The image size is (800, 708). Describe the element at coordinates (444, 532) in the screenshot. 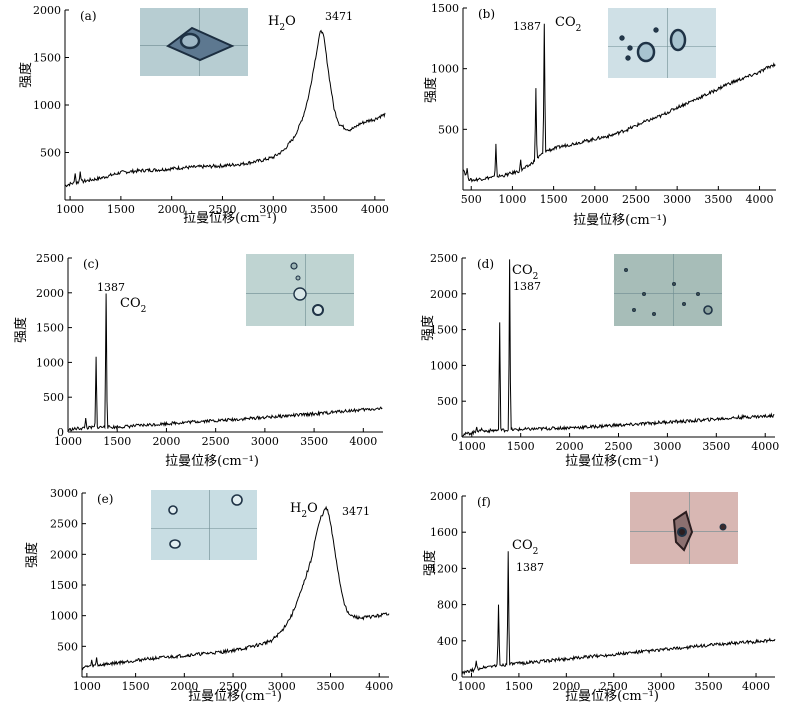

I see `y-tick-label: 1600` at that location.